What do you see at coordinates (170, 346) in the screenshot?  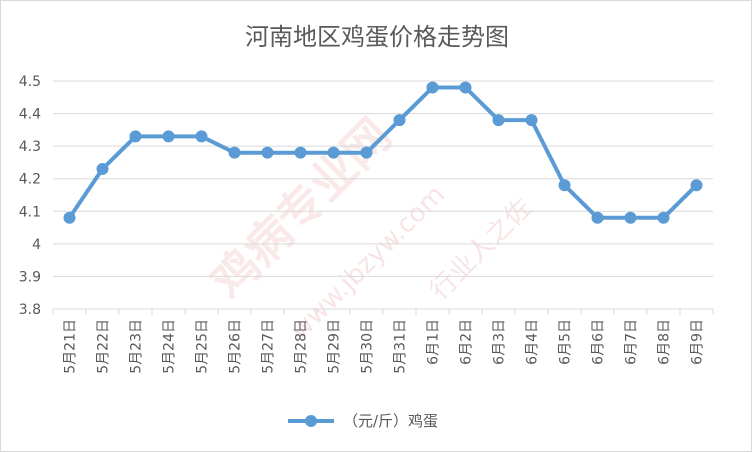 I see `x-tick-label: 5月24日` at bounding box center [170, 346].